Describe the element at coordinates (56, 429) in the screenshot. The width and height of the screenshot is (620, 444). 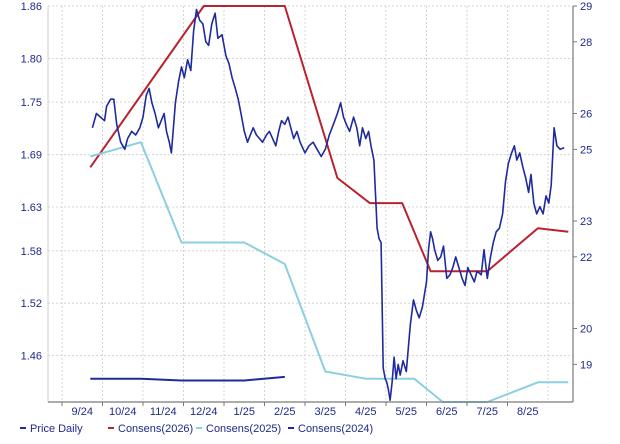
I see `legend-label: Price Daily` at that location.